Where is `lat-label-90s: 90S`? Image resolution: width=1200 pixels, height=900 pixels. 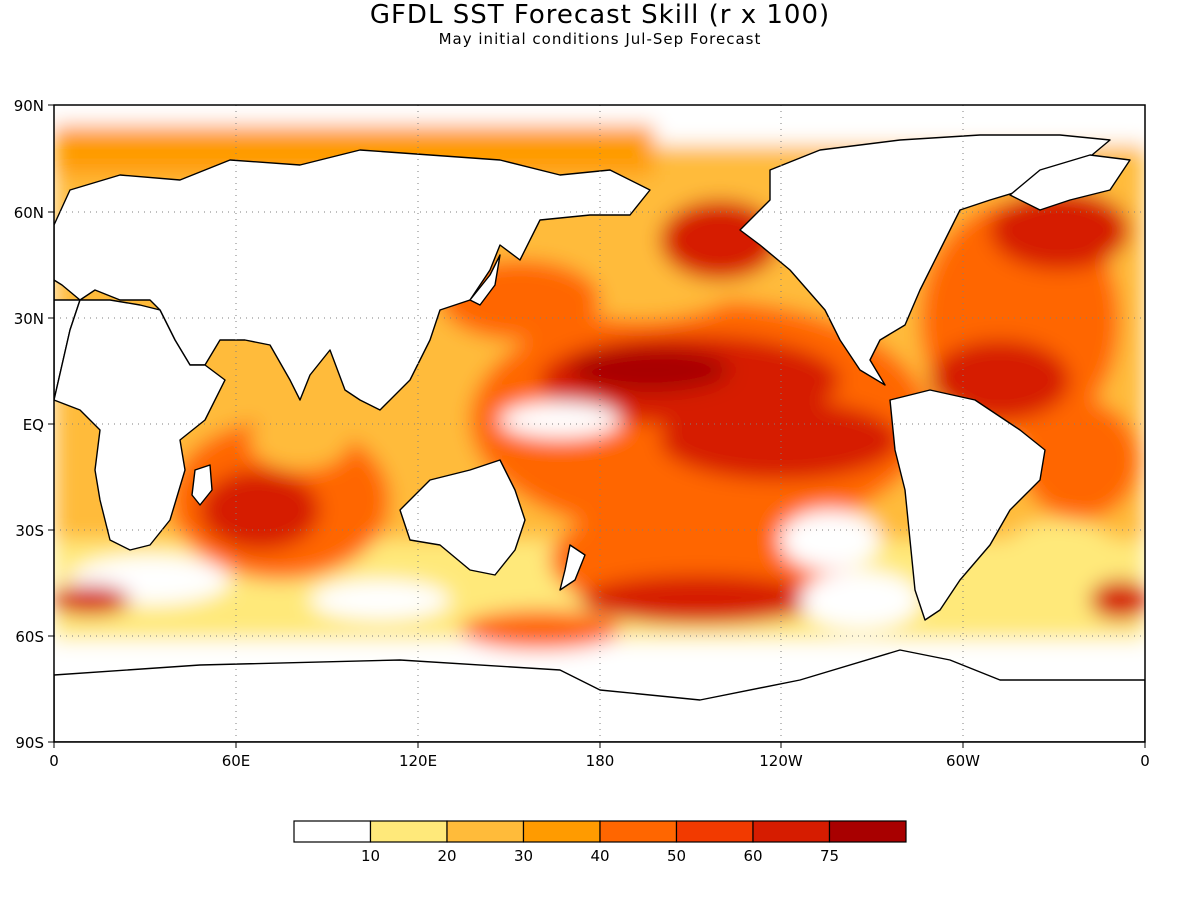
lat-label-90s: 90S is located at coordinates (29, 743).